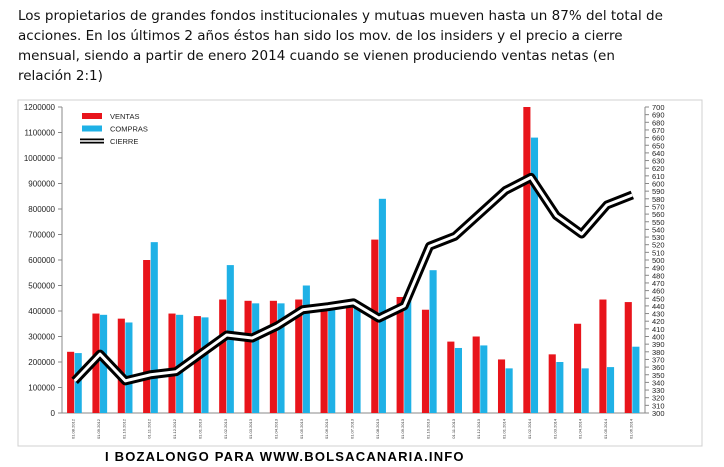 Image resolution: width=724 pixels, height=467 pixels. Describe the element at coordinates (453, 428) in the screenshot. I see `x-tick-label: 01.11.2013` at that location.